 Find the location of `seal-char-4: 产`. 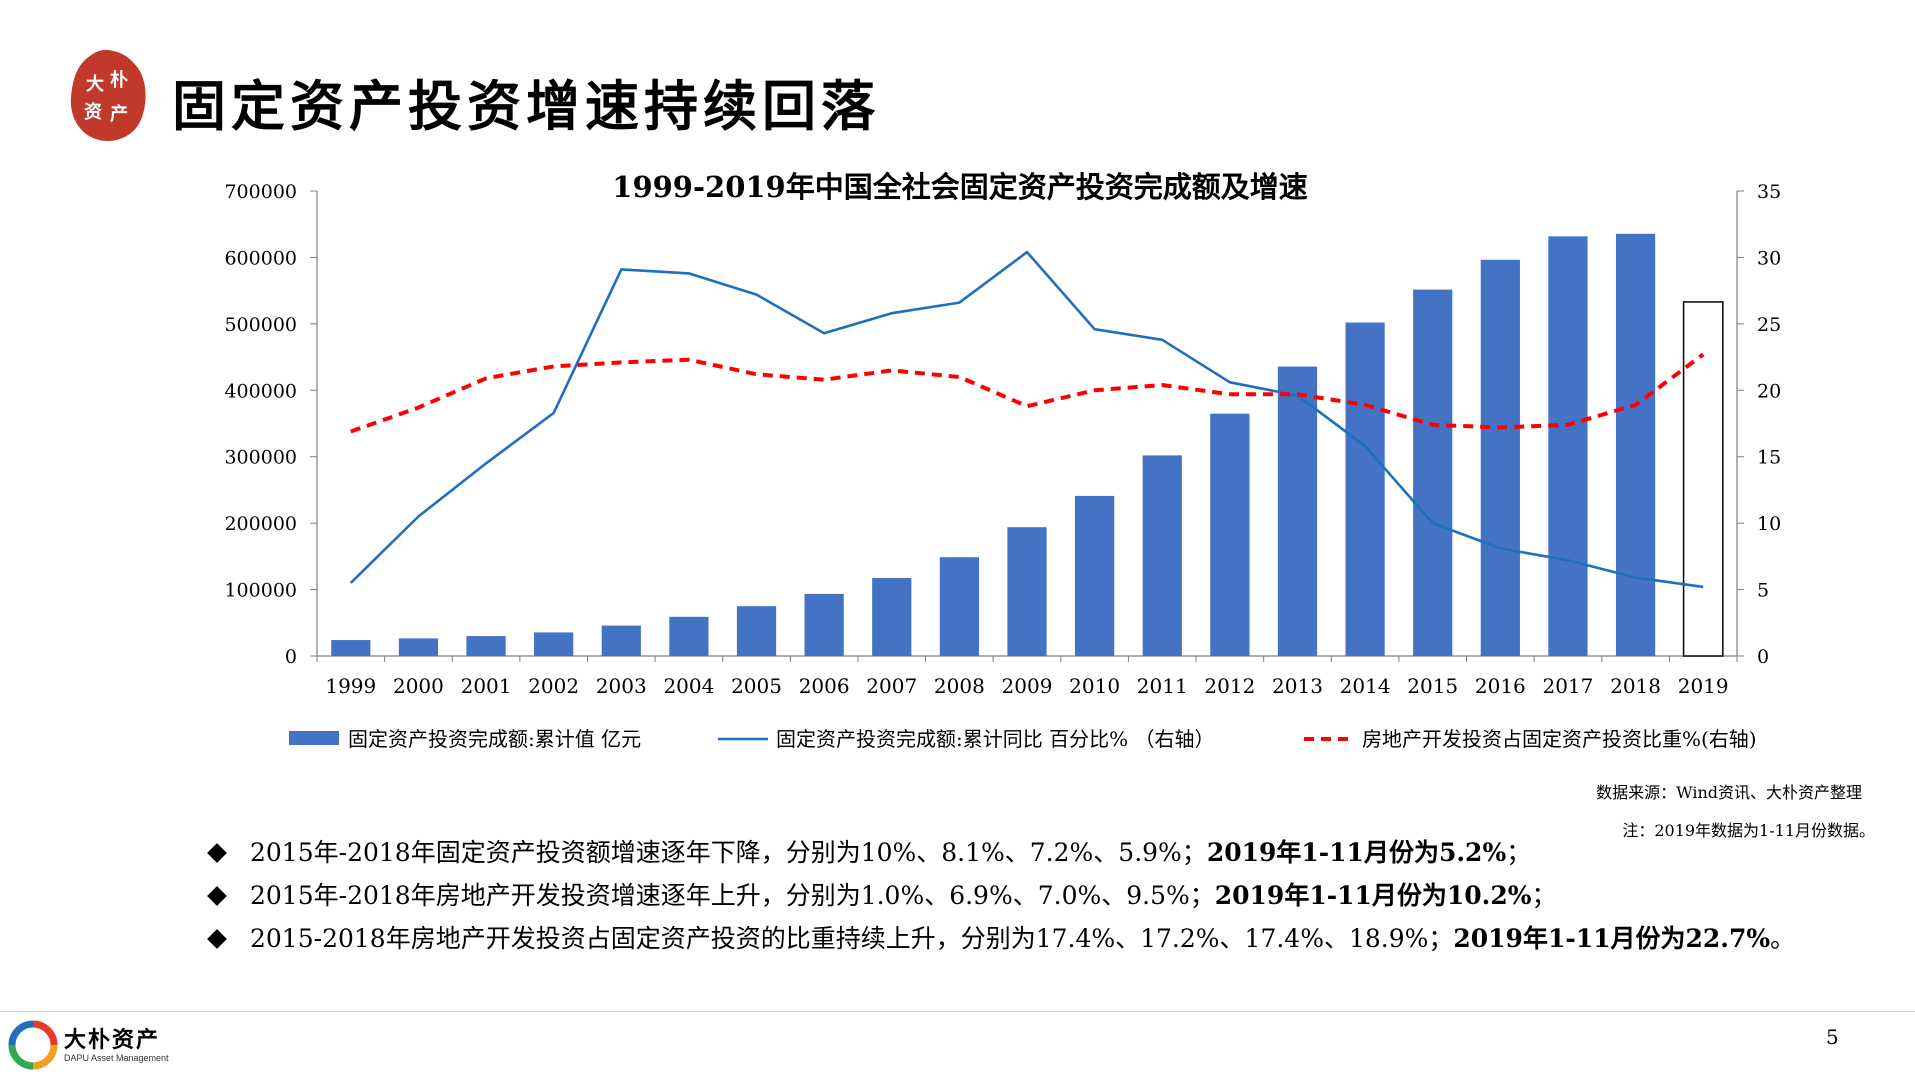

seal-char-4: 产 is located at coordinates (119, 114).